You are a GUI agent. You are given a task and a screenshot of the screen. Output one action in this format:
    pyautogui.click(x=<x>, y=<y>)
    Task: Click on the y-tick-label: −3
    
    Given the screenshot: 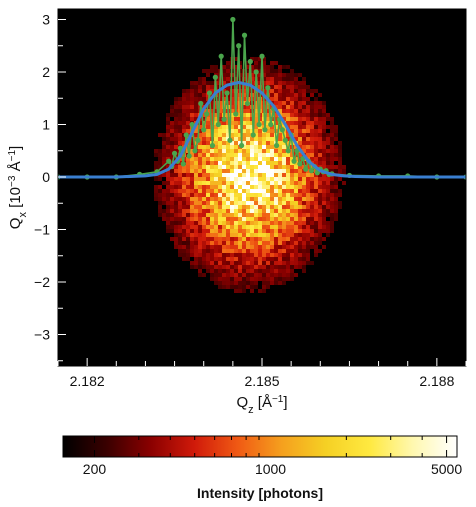 What is the action you would take?
    pyautogui.click(x=42, y=335)
    